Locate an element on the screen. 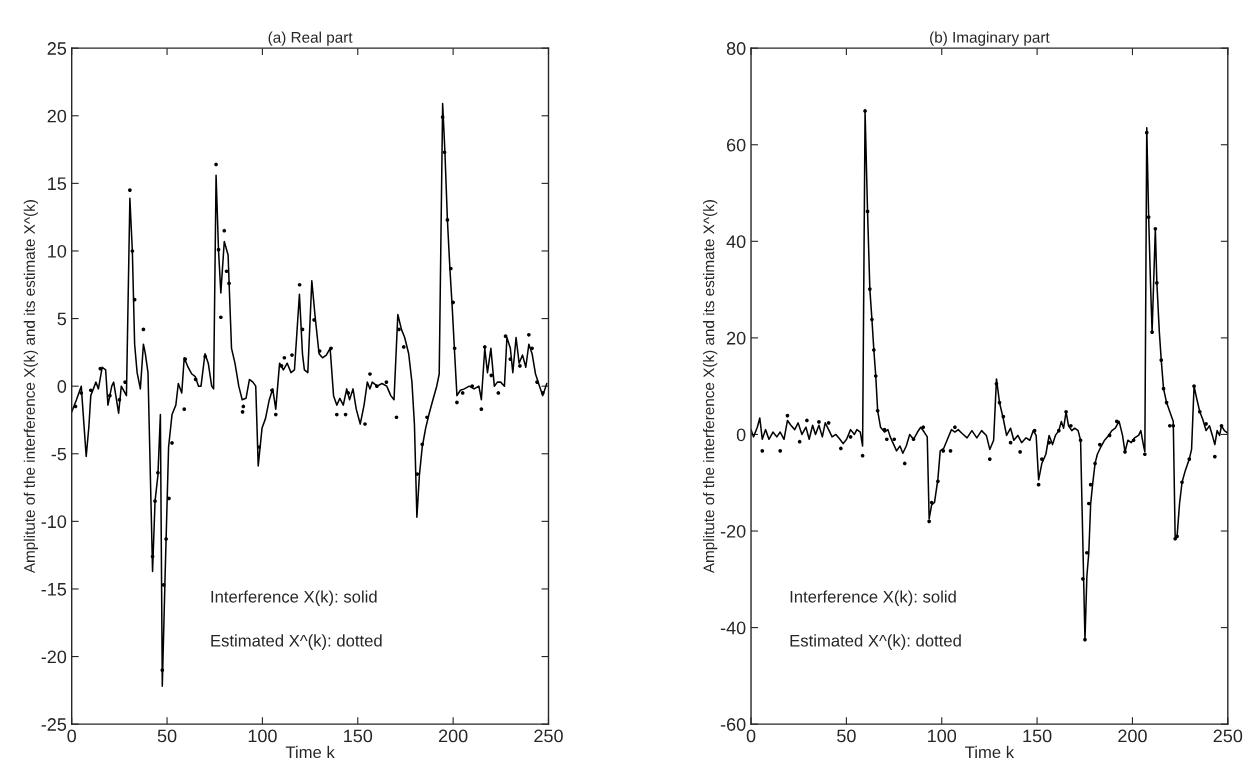 This screenshot has height=777, width=1258. y-tick-label: 5 is located at coordinates (62, 319).